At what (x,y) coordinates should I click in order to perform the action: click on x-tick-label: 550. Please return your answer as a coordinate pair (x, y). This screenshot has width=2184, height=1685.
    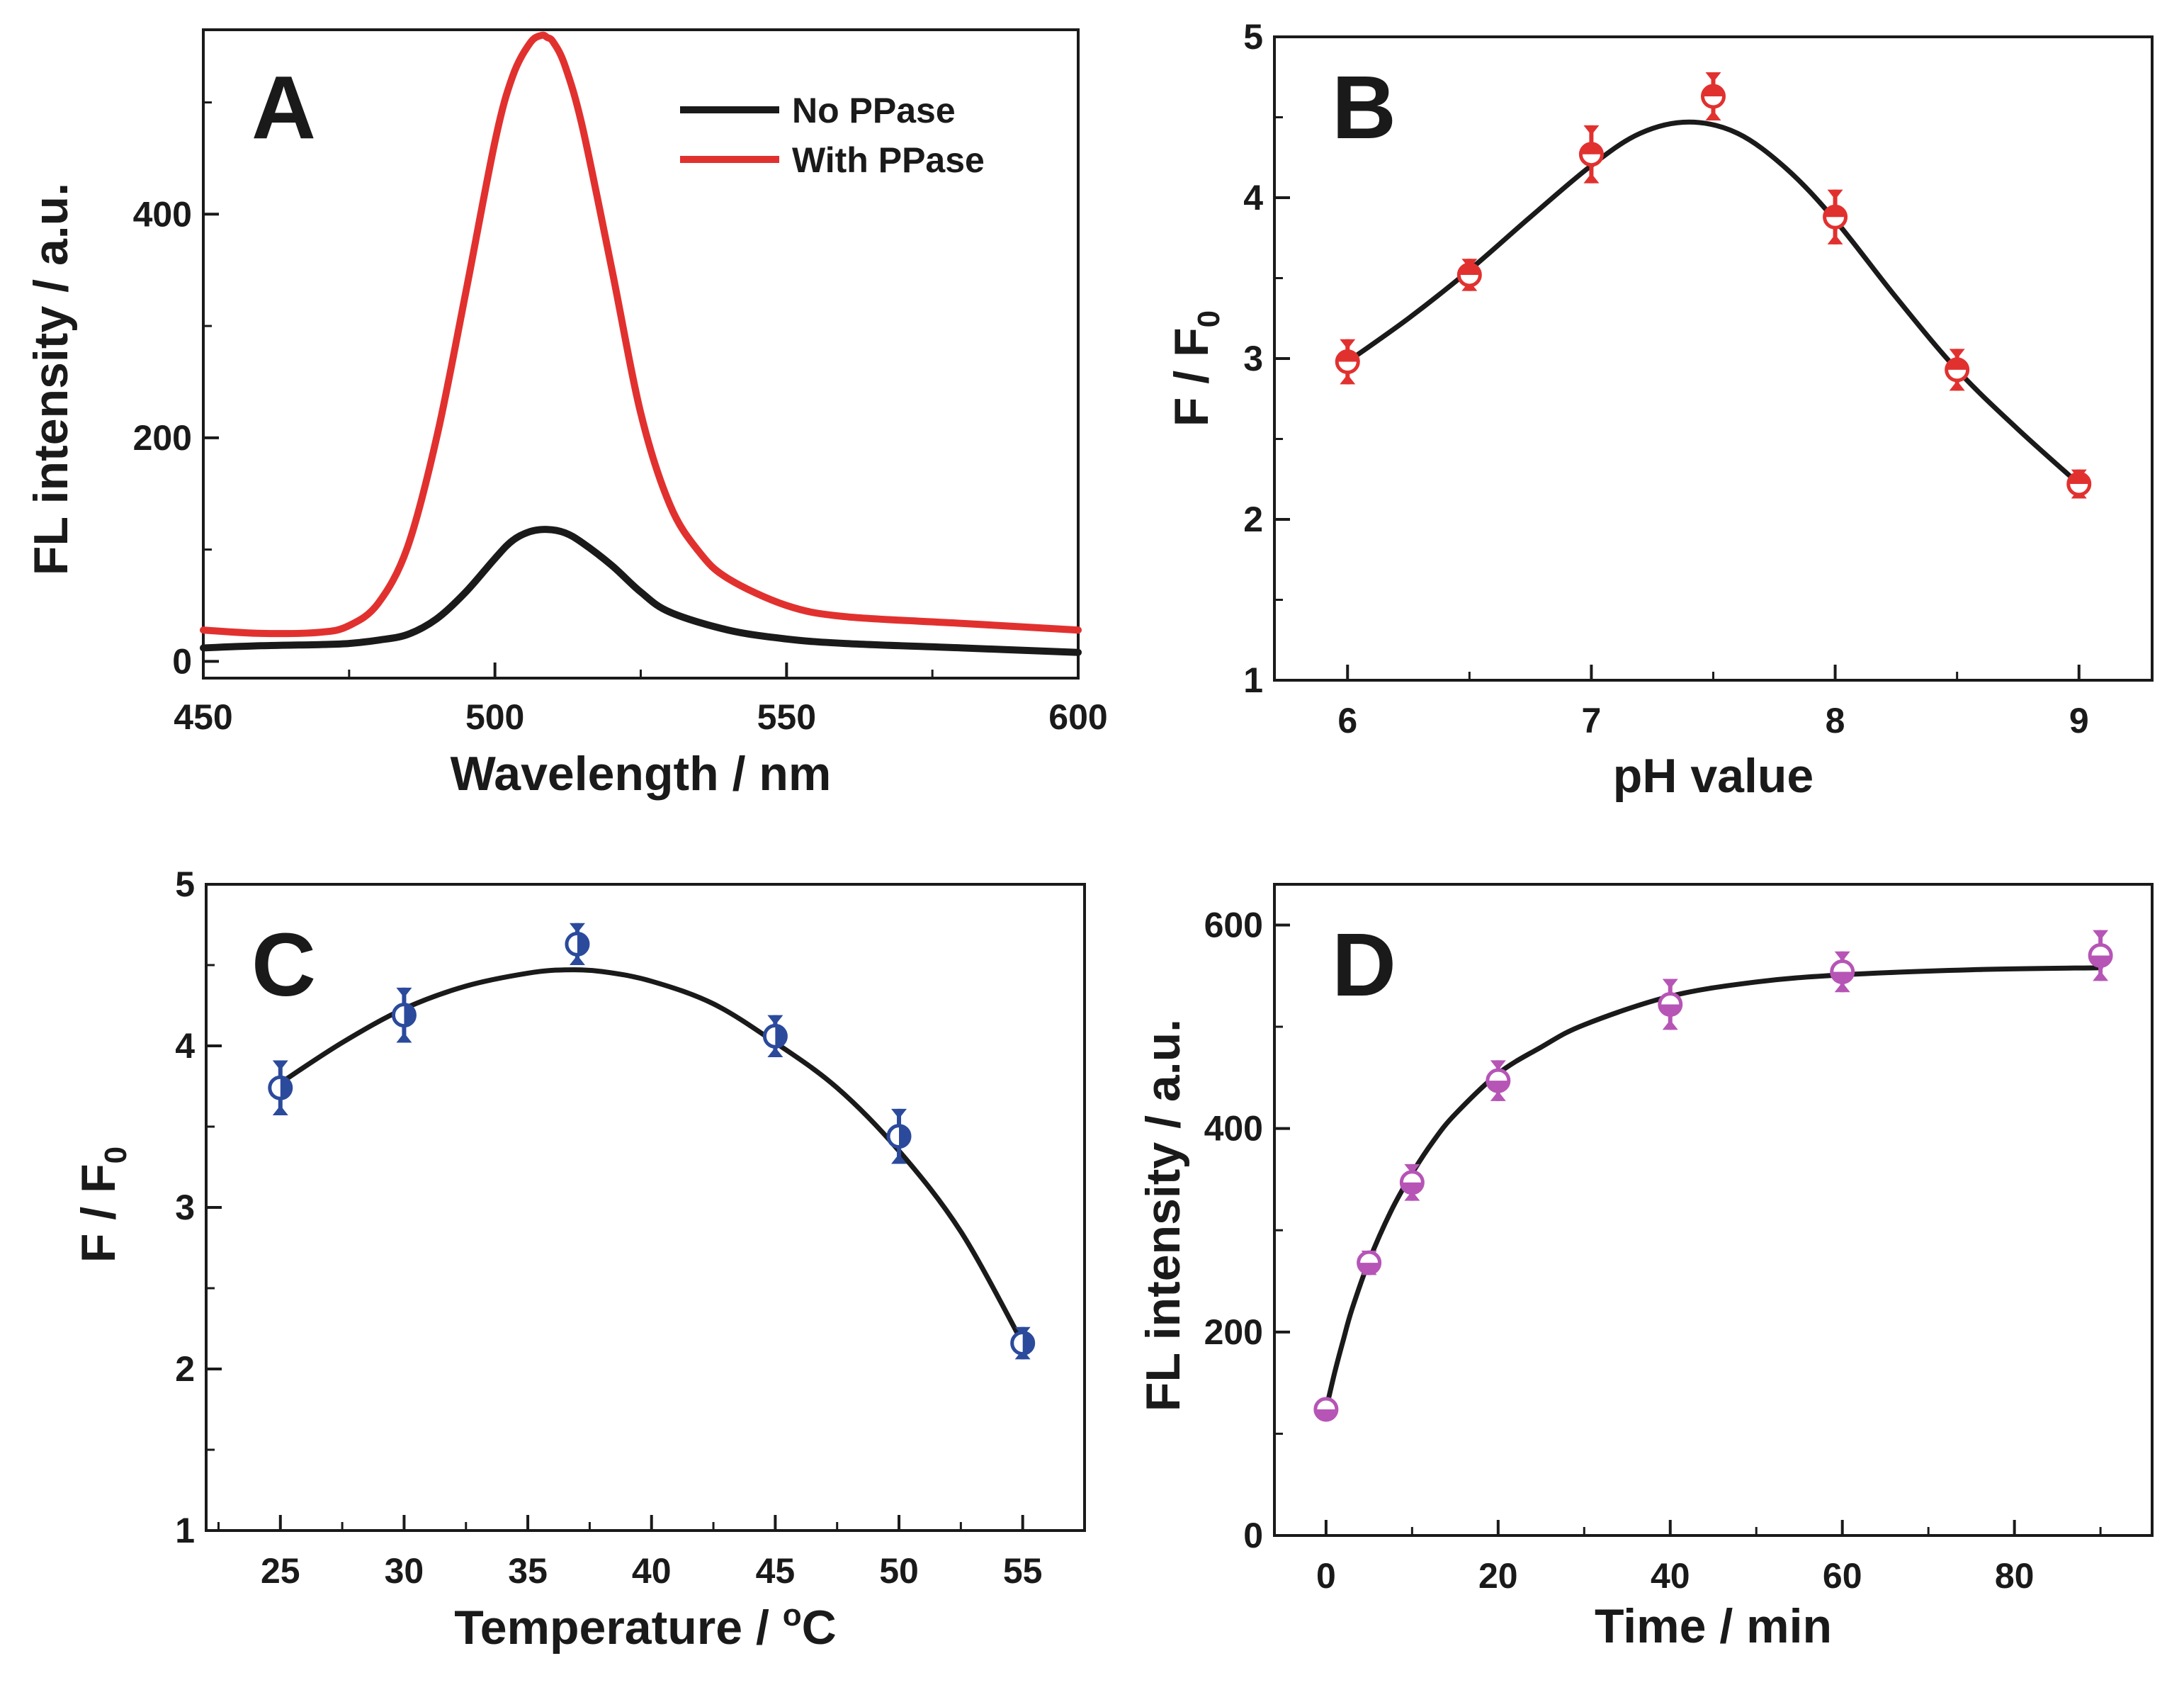
    Looking at the image, I should click on (786, 717).